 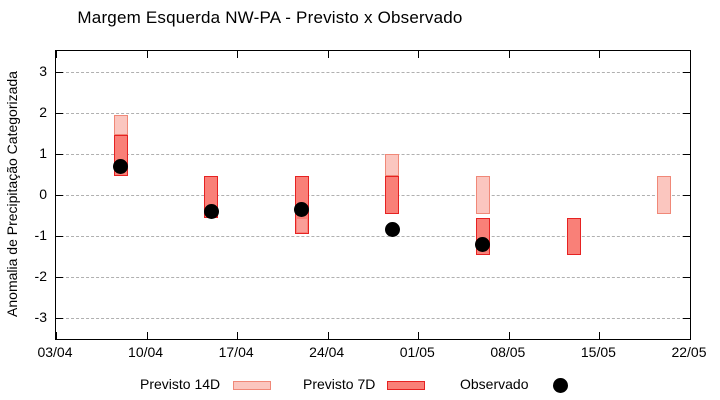 I want to click on legend-label-observado: Observado, so click(x=494, y=384).